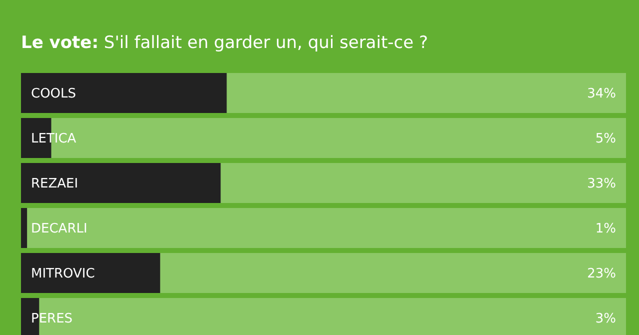 This screenshot has height=335, width=639. Describe the element at coordinates (601, 184) in the screenshot. I see `data-label: 33%` at that location.